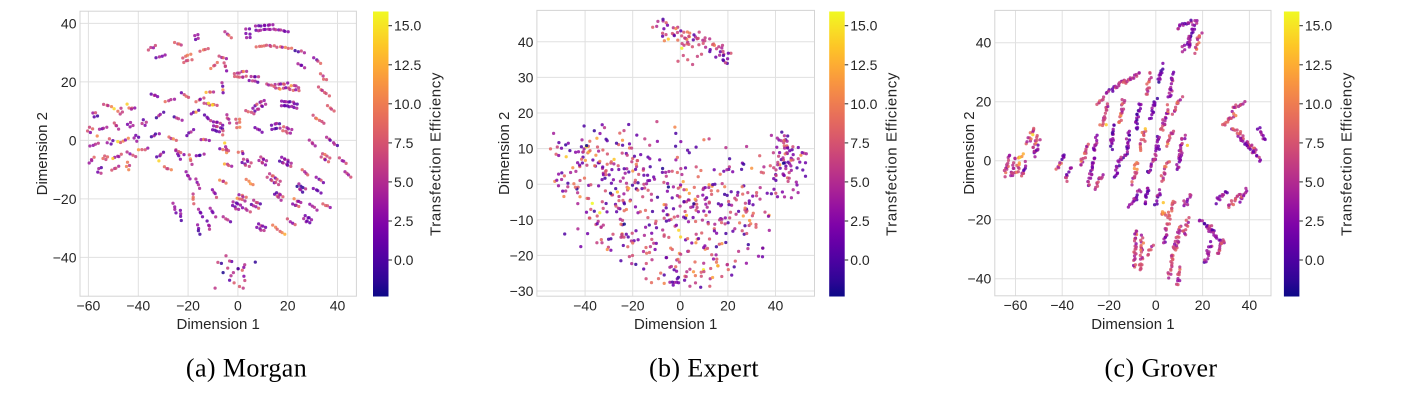  I want to click on svg-text: (c) Grover, so click(1161, 368).